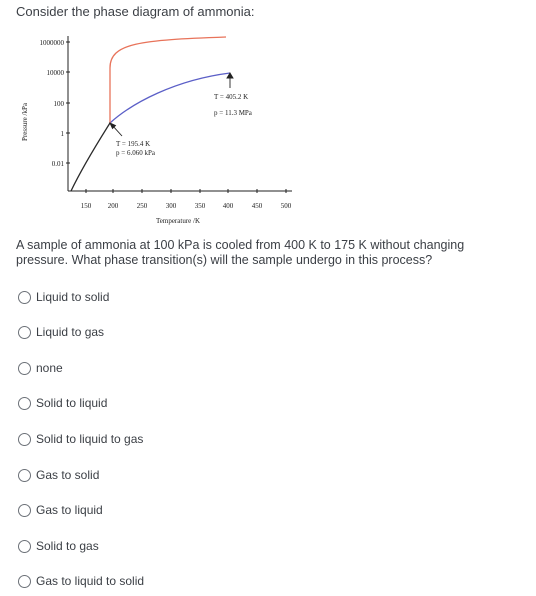 This screenshot has width=536, height=596. I want to click on option-label: Liquid to solid, so click(73, 297).